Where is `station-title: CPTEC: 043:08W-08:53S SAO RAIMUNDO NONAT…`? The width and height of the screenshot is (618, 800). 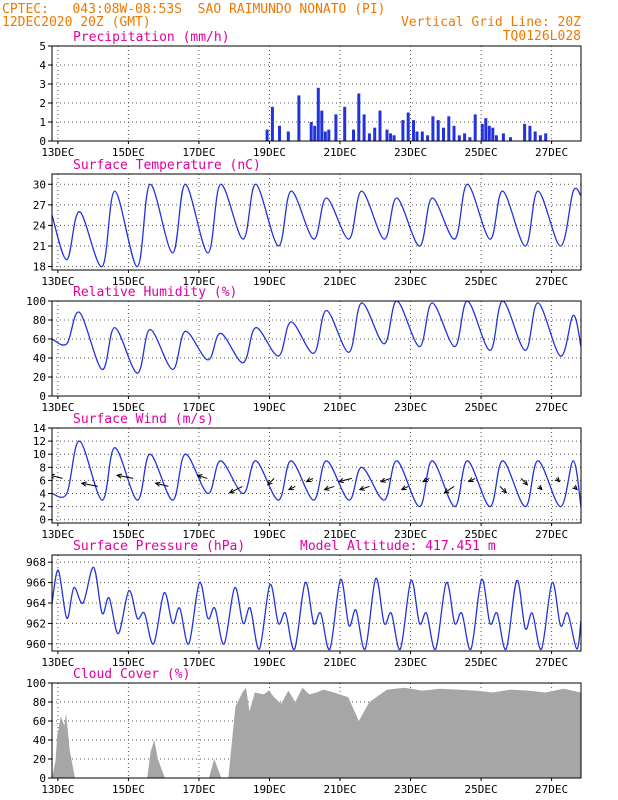
station-title: CPTEC: 043:08W-08:53S SAO RAIMUNDO NONAT… is located at coordinates (194, 9).